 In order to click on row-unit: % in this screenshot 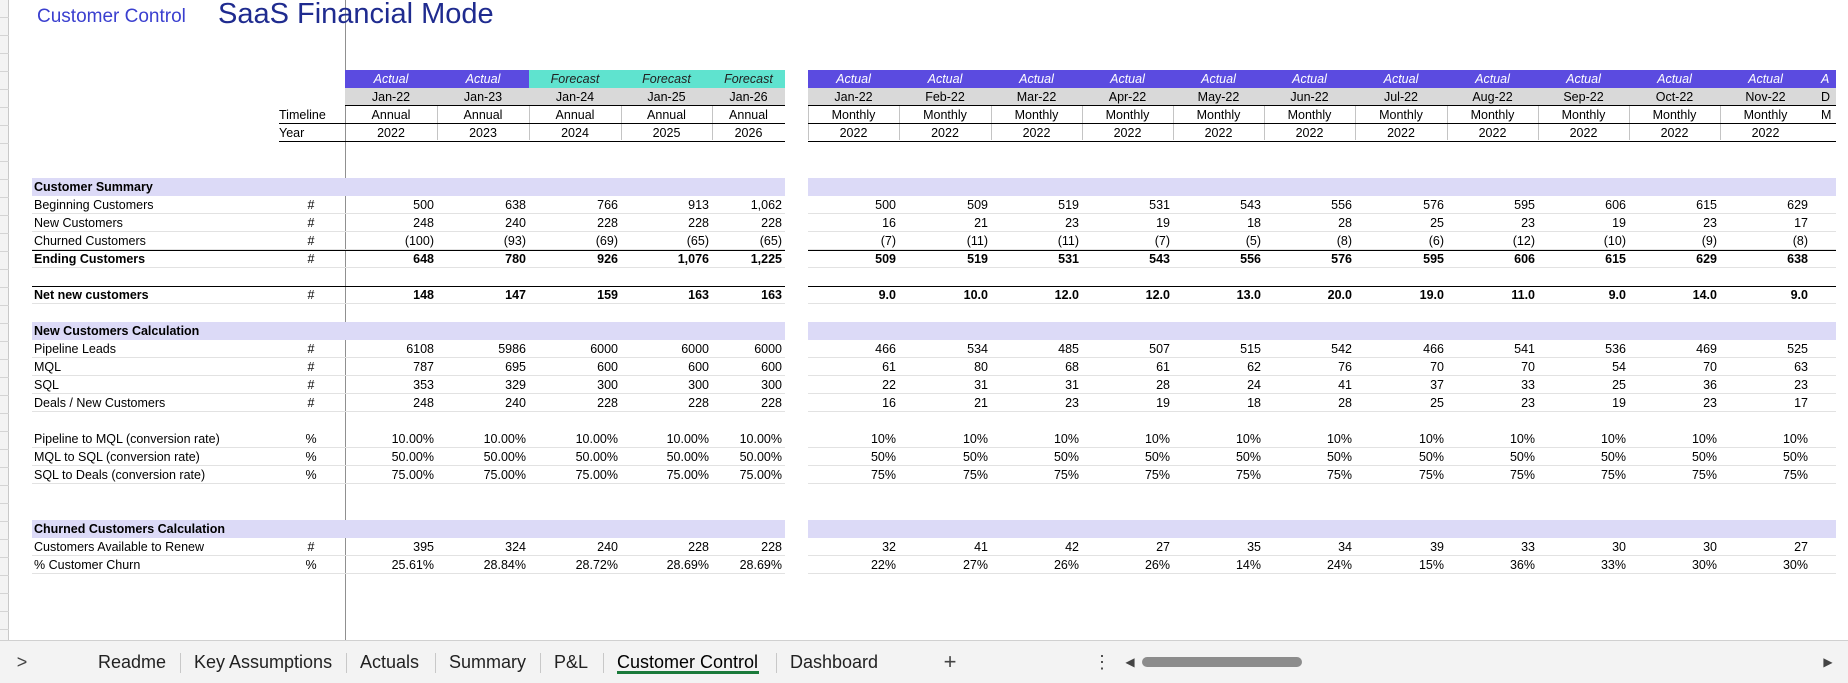, I will do `click(311, 457)`.